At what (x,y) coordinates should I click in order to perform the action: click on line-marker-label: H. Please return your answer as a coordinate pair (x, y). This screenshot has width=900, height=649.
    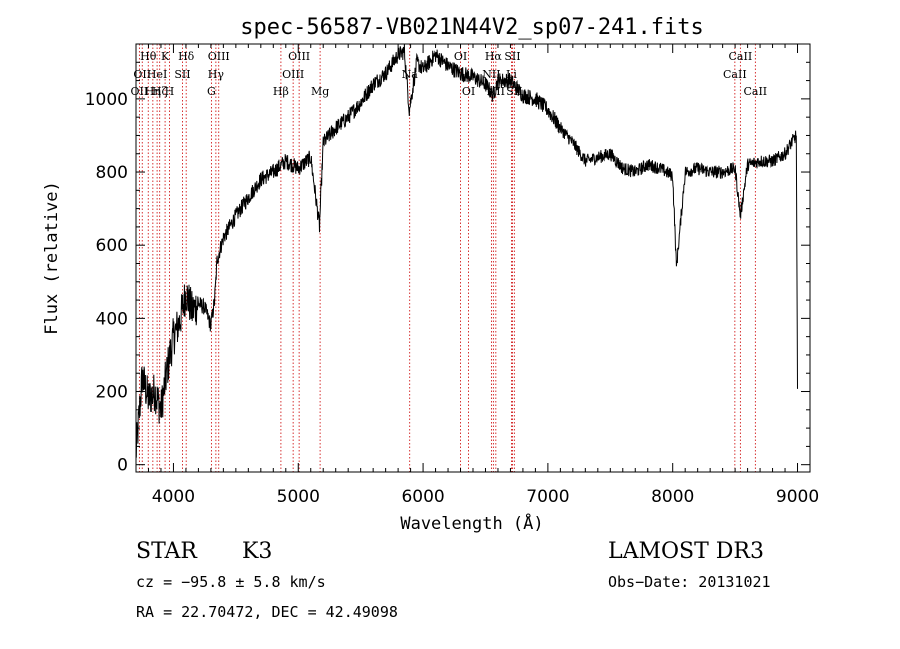
    Looking at the image, I should click on (170, 91).